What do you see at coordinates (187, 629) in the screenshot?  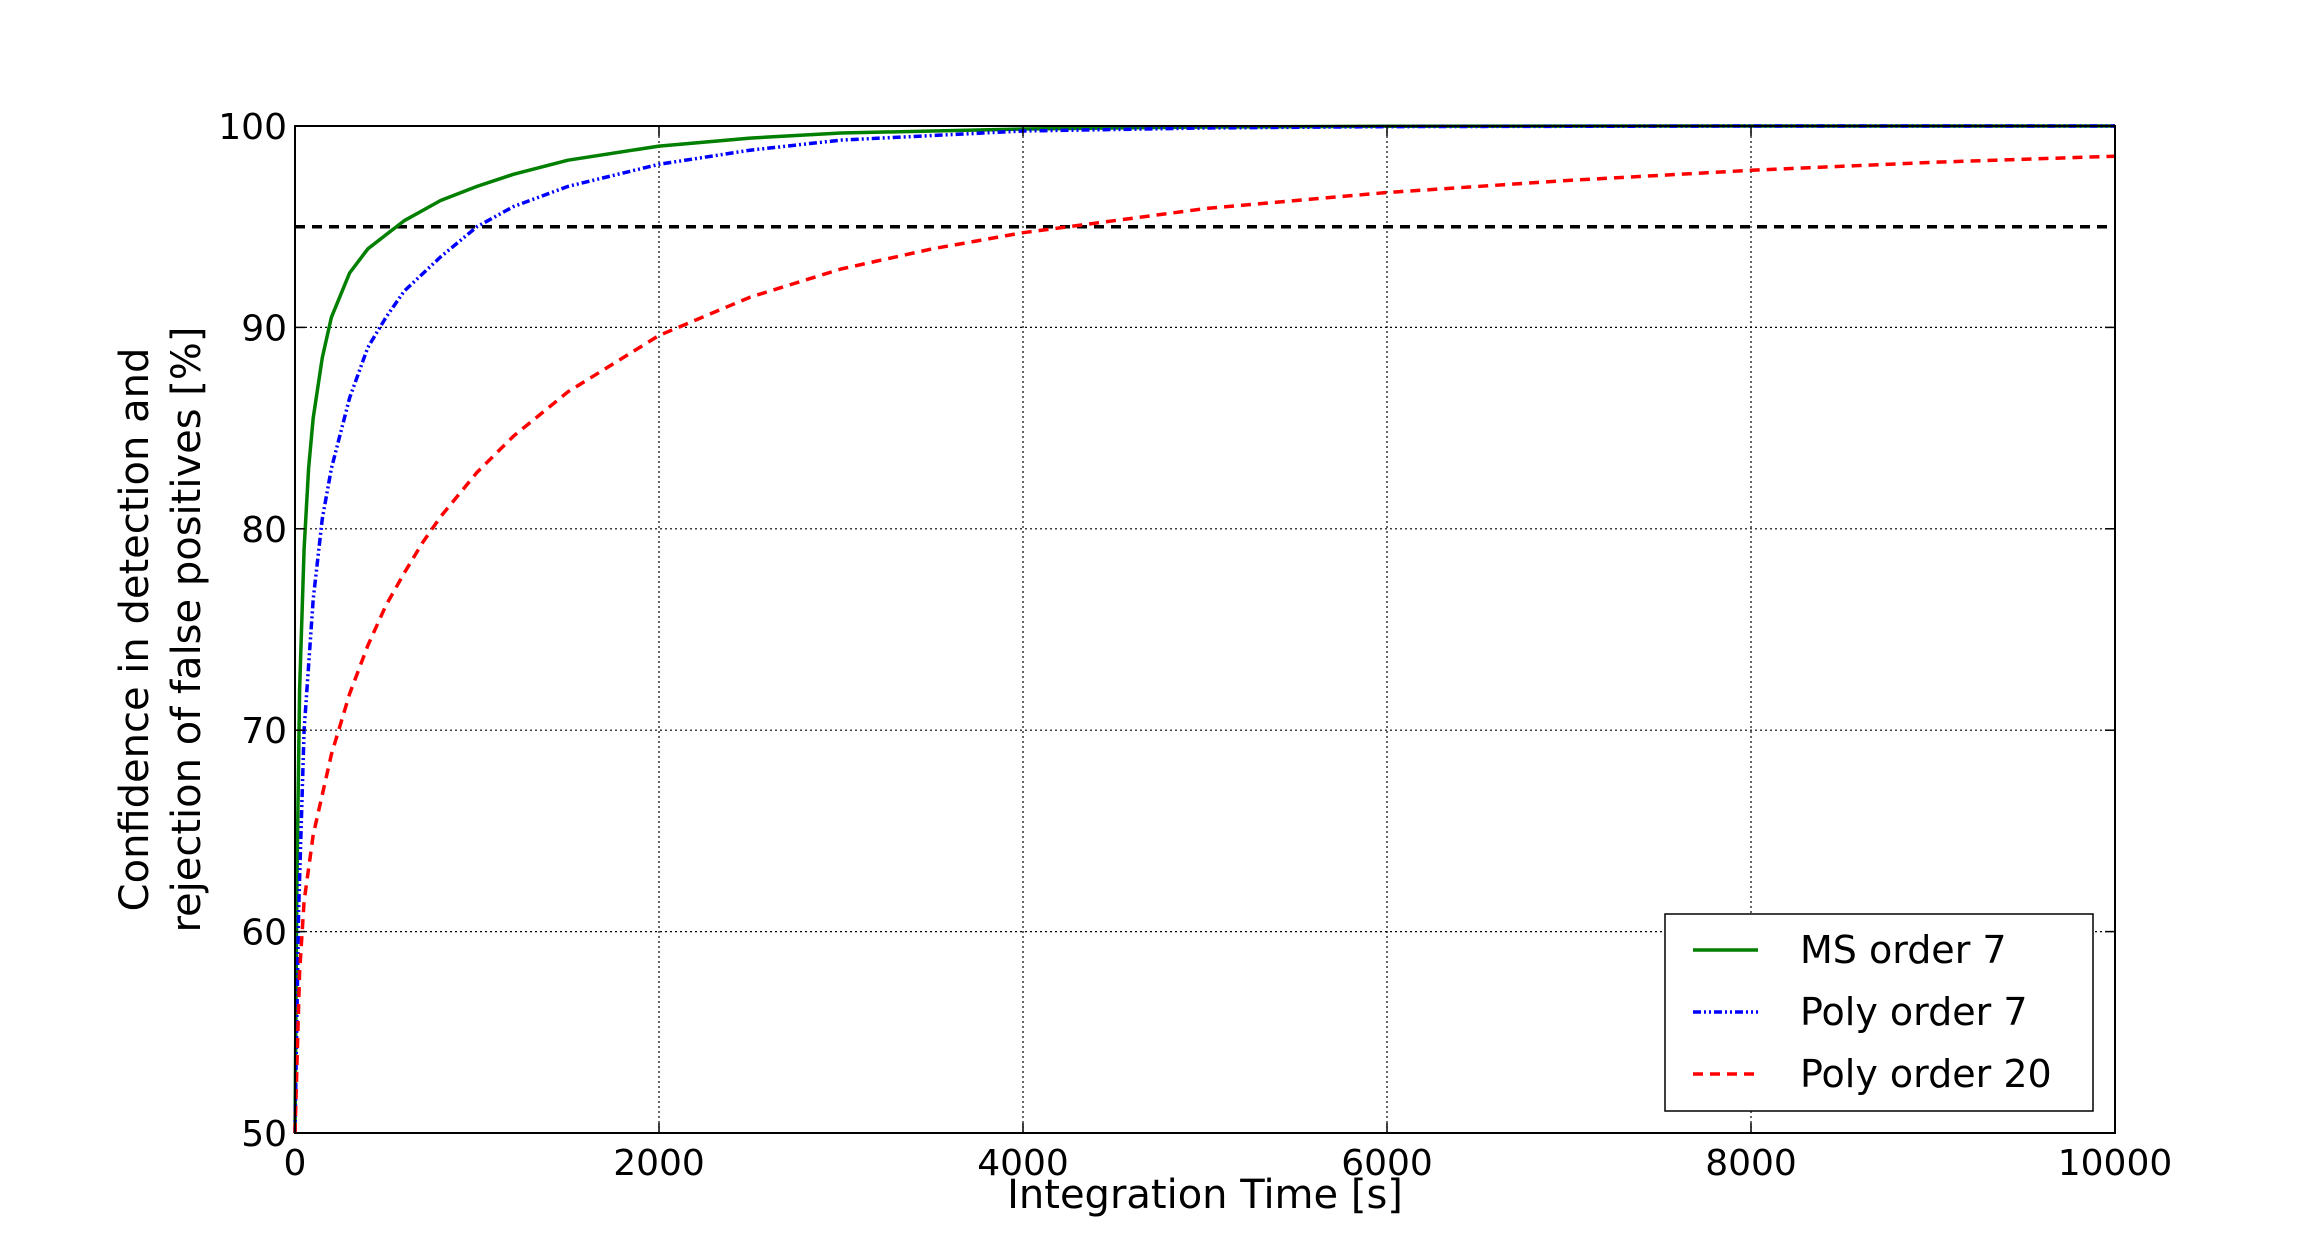 I see `y-axis-label-line2: rejection of false positives [%]` at bounding box center [187, 629].